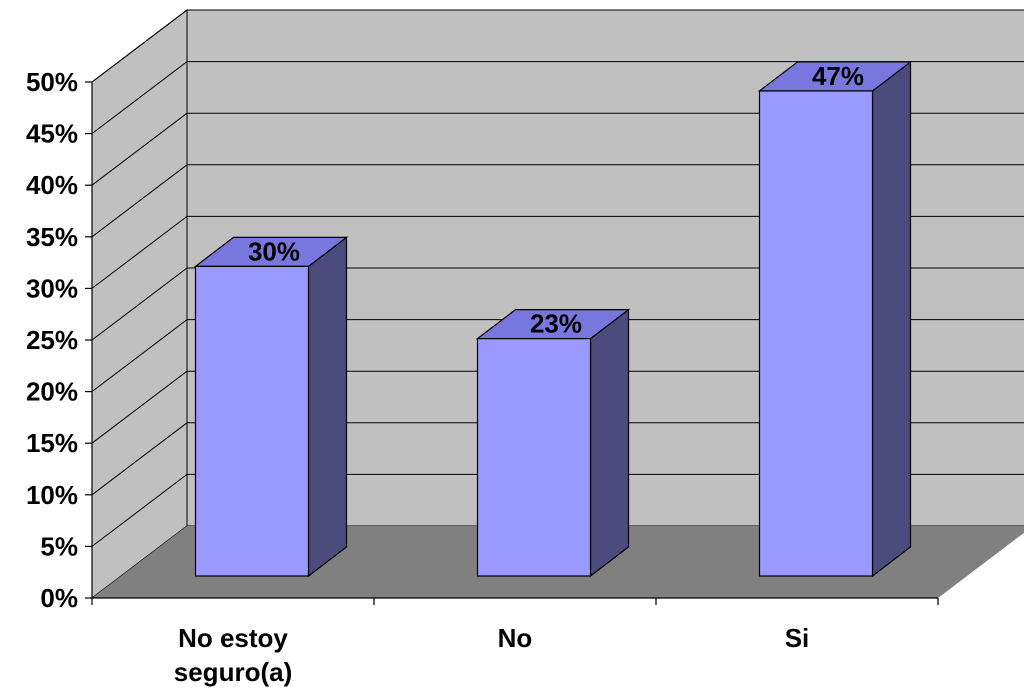 The height and width of the screenshot is (691, 1024). Describe the element at coordinates (59, 598) in the screenshot. I see `y-tick-label: 0%` at that location.